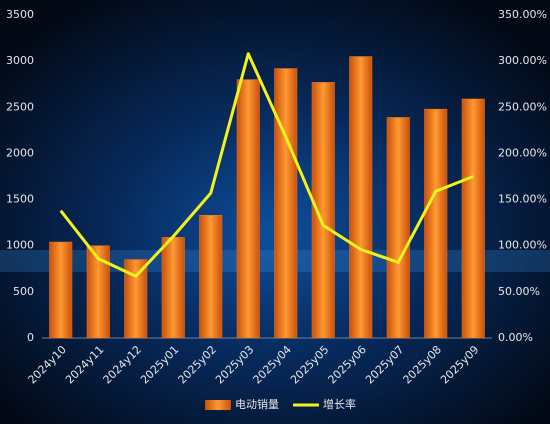 Image resolution: width=550 pixels, height=424 pixels. Describe the element at coordinates (23, 291) in the screenshot. I see `y-tick-label: 500` at that location.